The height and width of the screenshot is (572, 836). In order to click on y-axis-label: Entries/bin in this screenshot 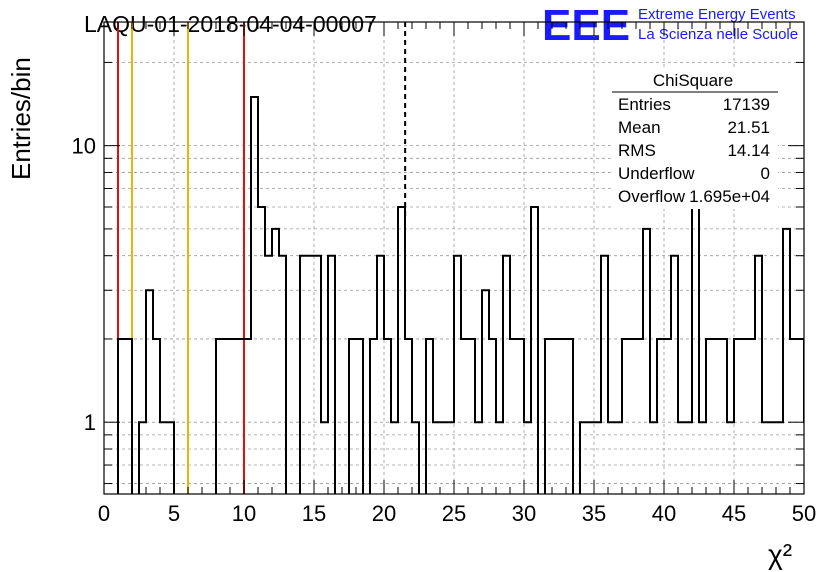, I will do `click(21, 118)`.